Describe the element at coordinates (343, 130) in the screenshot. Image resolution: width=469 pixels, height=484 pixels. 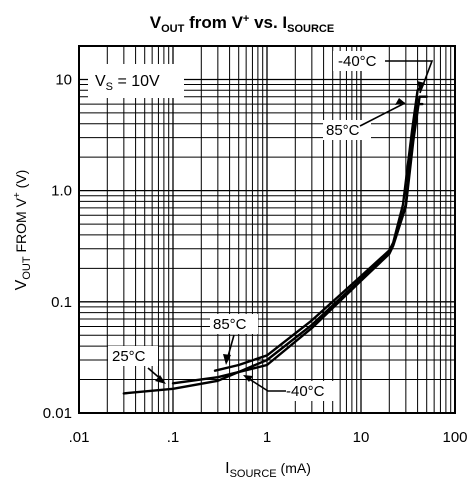
I see `label-85-top: 85°C` at that location.